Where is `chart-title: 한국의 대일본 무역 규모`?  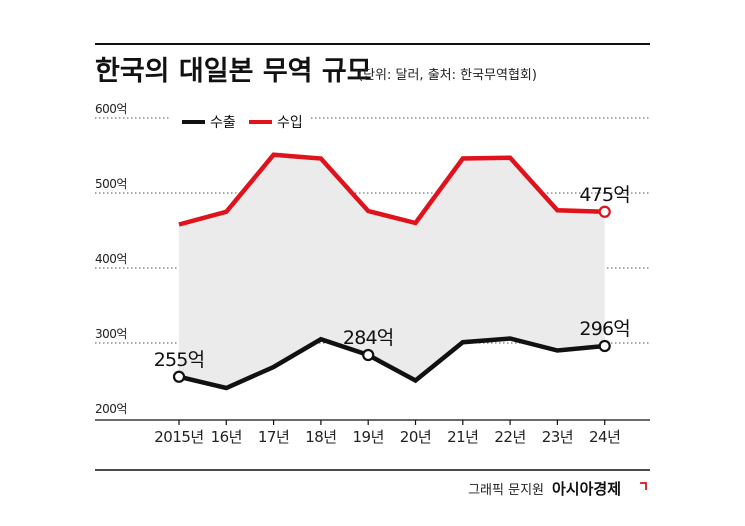 chart-title: 한국의 대일본 무역 규모 is located at coordinates (233, 71).